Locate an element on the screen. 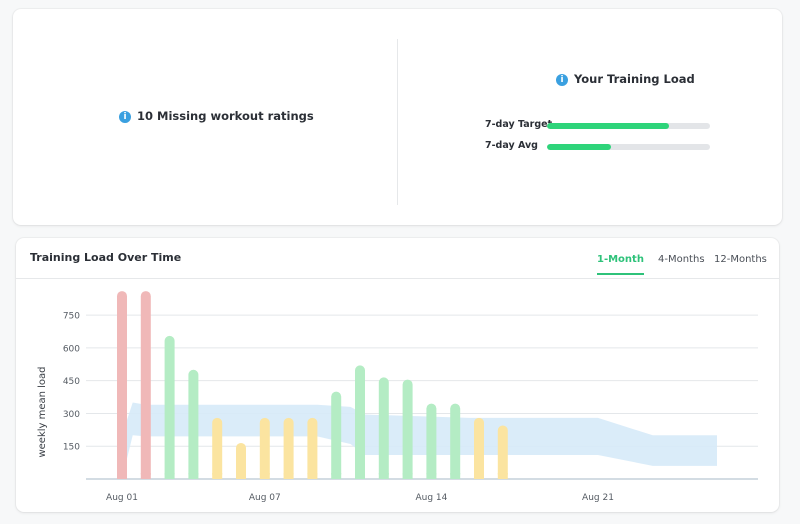  missing-ratings: i 10 Missing workout ratings is located at coordinates (216, 116).